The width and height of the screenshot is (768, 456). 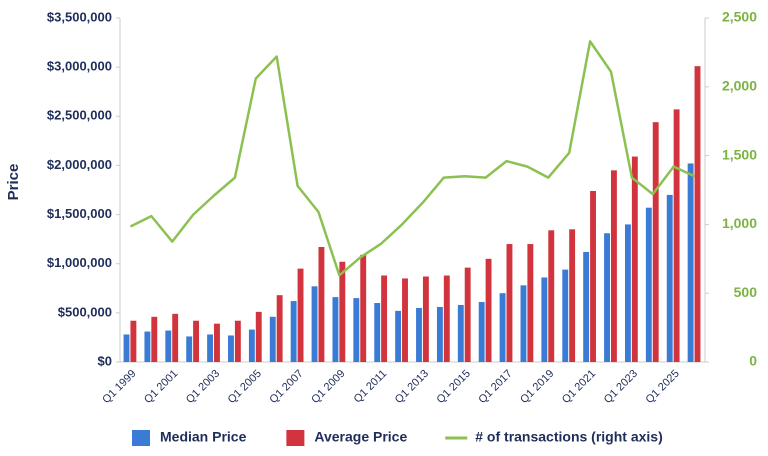 What do you see at coordinates (85, 311) in the screenshot?
I see `y-tick-label: $500,000` at bounding box center [85, 311].